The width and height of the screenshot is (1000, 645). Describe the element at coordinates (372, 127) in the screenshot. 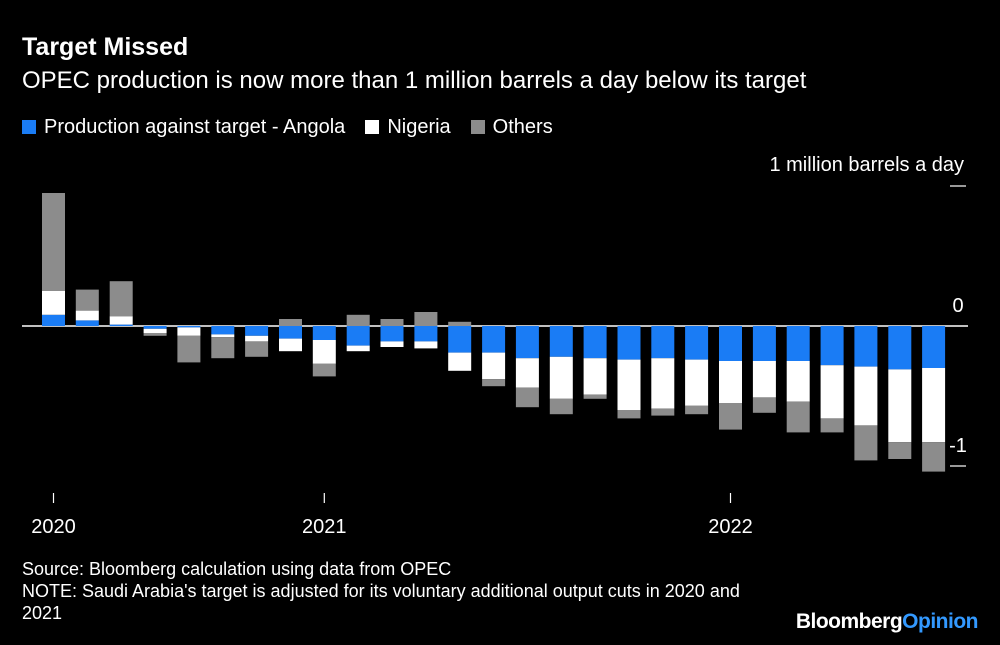

I see `legend-swatch-nigeria` at that location.